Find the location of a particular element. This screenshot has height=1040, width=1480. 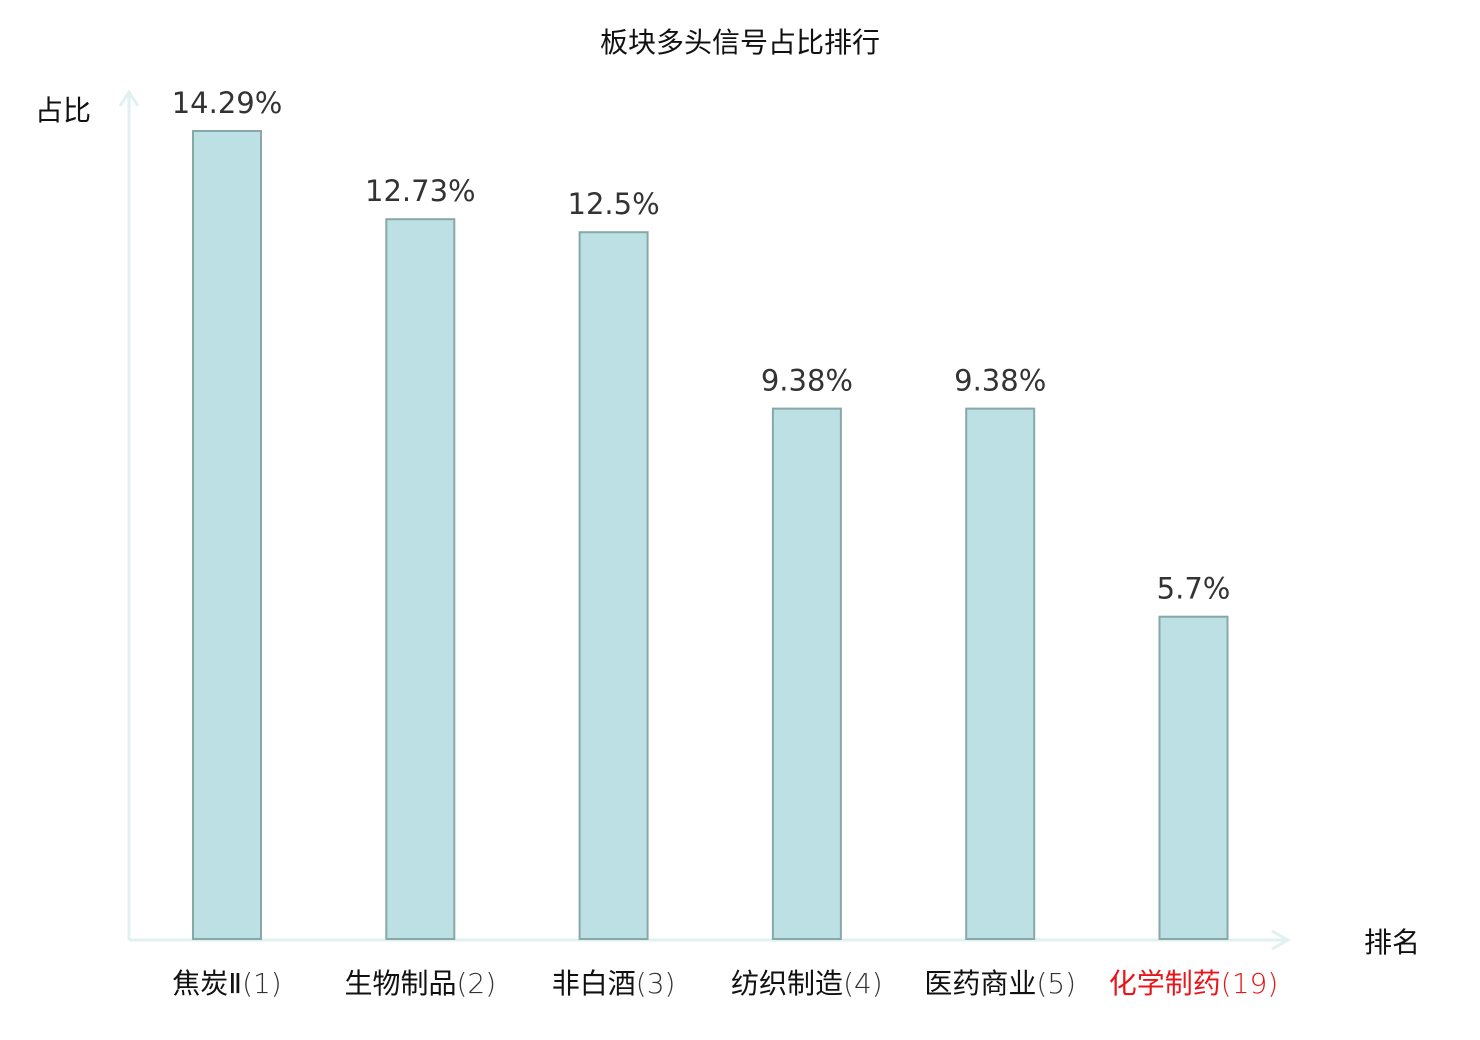

bar-value-label: 12.5% is located at coordinates (614, 204).